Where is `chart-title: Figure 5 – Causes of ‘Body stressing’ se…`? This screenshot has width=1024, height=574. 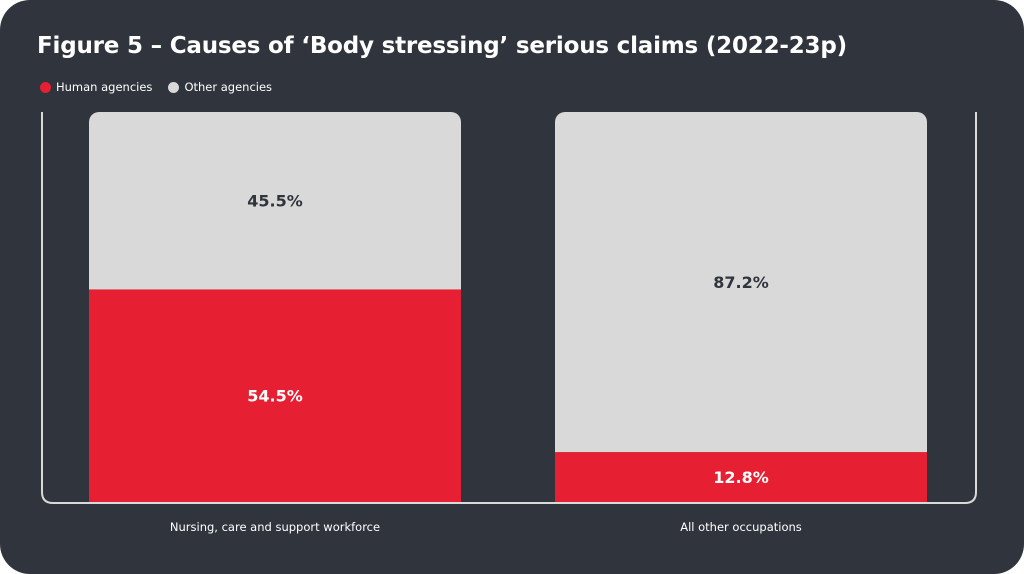 chart-title: Figure 5 – Causes of ‘Body stressing’ se… is located at coordinates (442, 46).